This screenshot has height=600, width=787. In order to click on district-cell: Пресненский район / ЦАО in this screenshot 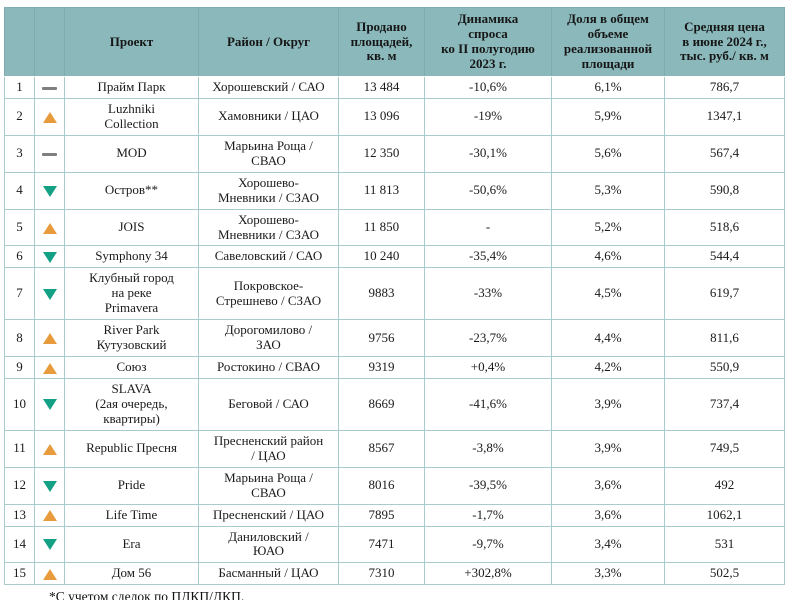, I will do `click(268, 448)`.